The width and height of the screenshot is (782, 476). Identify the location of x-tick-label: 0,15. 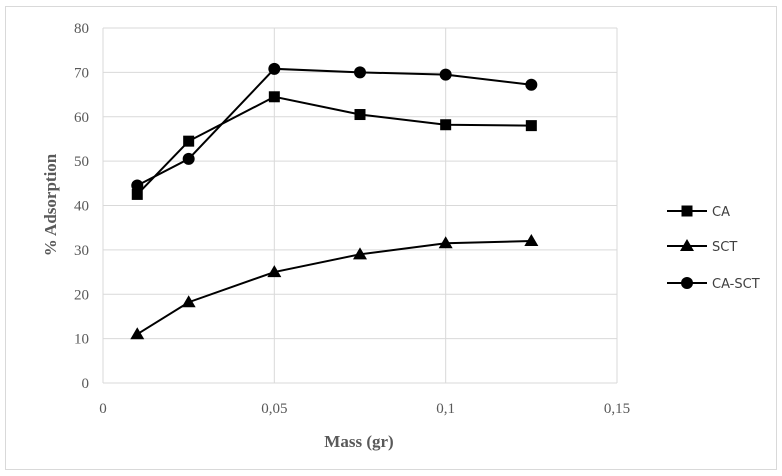
(617, 409).